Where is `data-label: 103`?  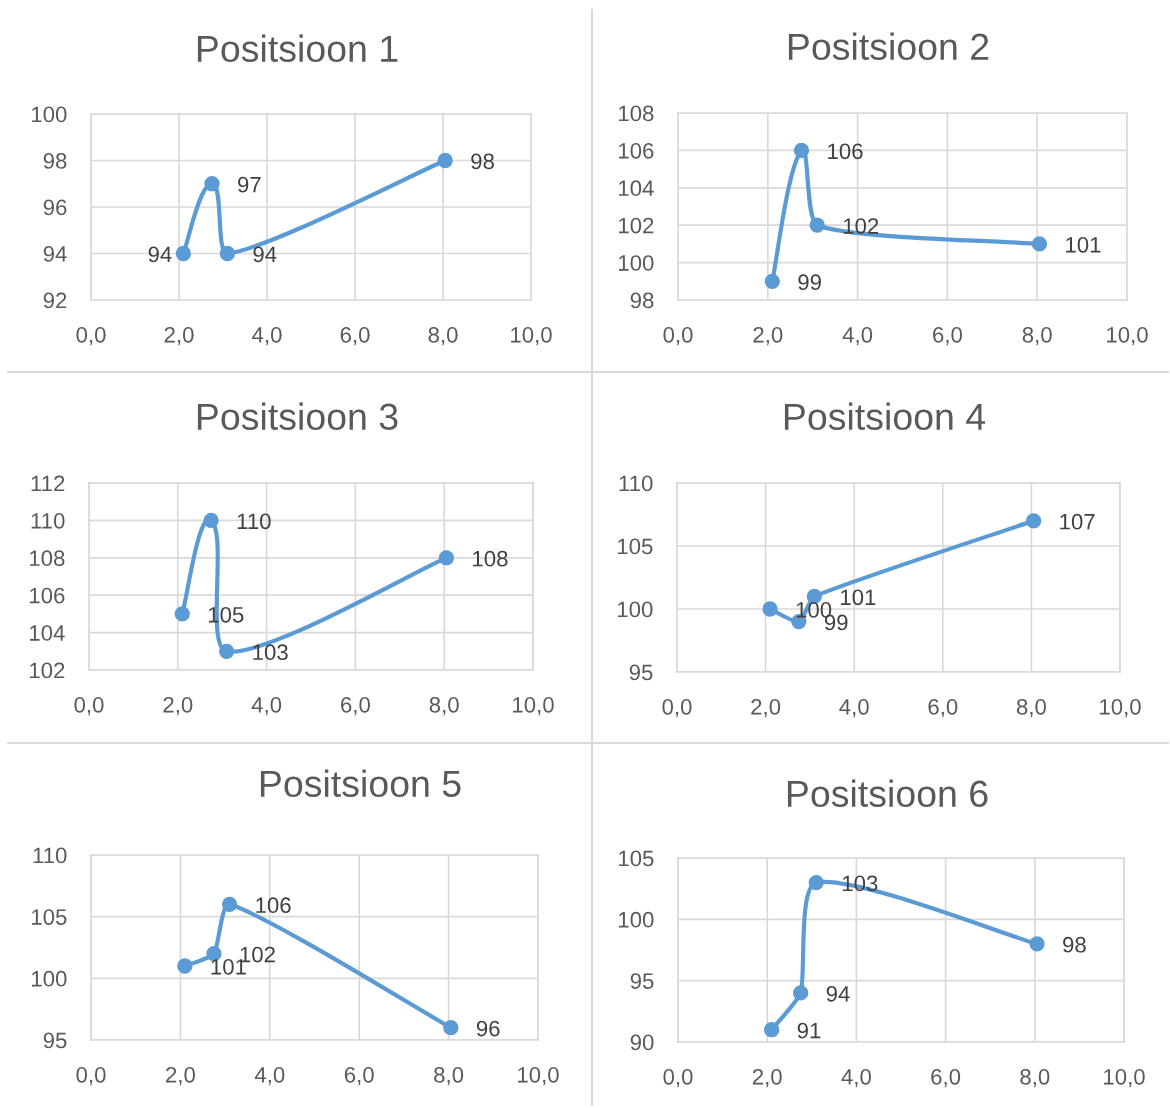 data-label: 103 is located at coordinates (270, 652).